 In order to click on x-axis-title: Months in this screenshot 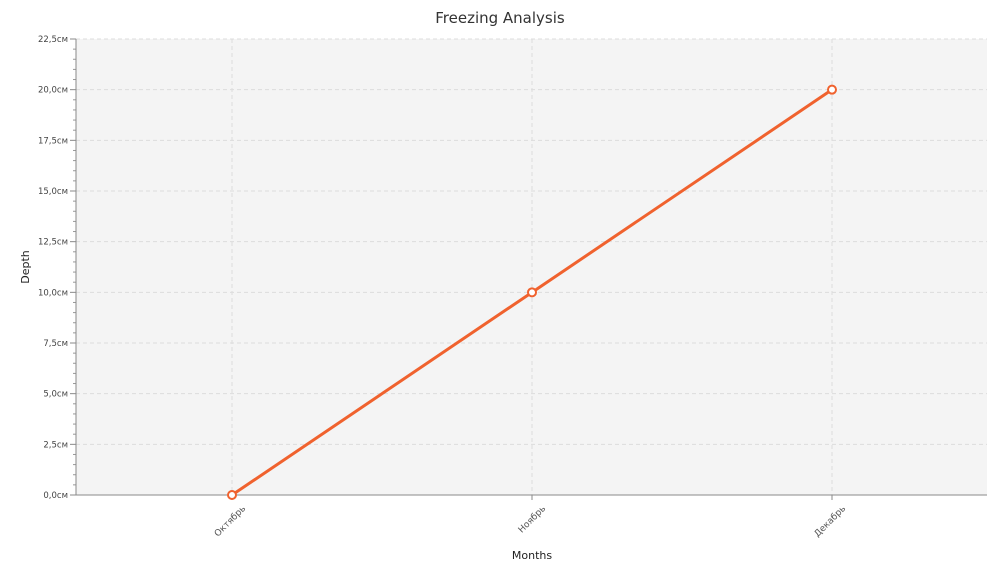, I will do `click(532, 555)`.